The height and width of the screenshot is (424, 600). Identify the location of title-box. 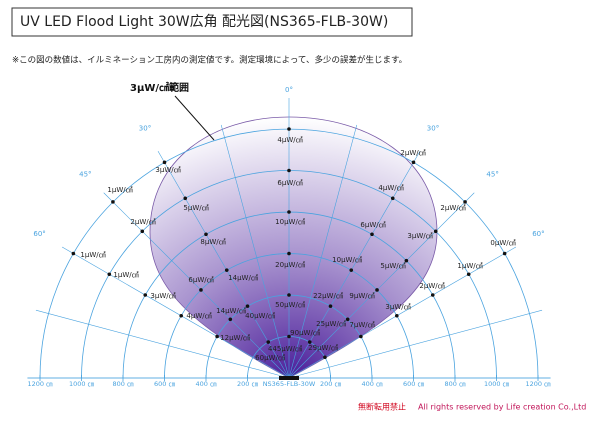
(212, 22).